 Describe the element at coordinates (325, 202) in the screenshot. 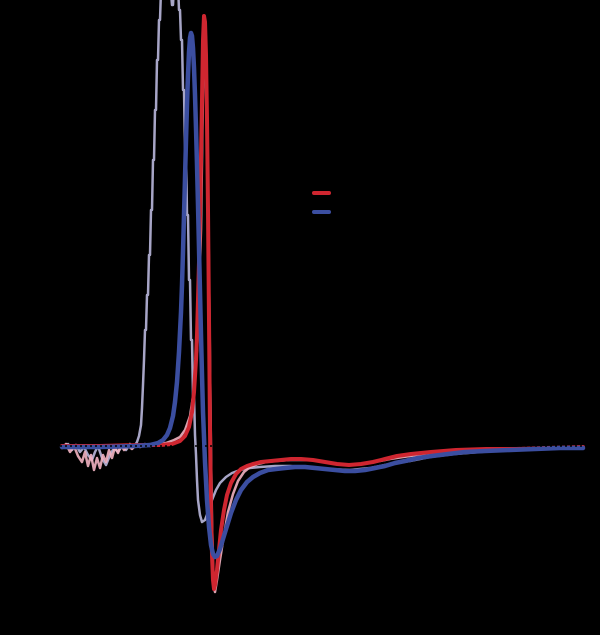

I see `legend` at that location.